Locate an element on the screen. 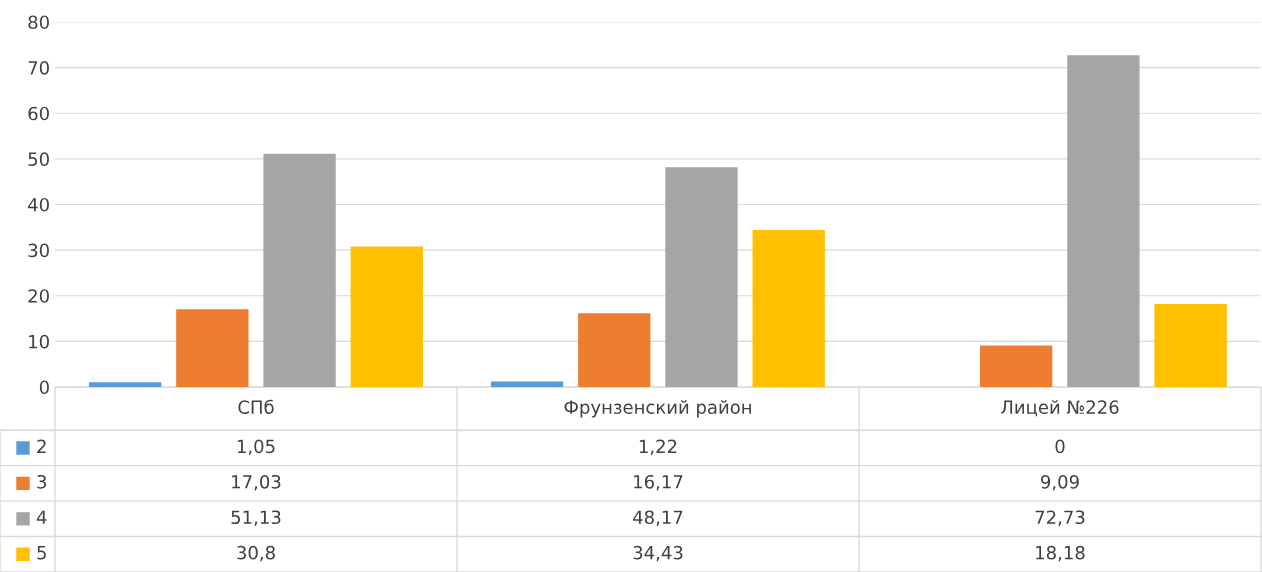 This screenshot has height=572, width=1262. data-label: 48,17 is located at coordinates (658, 518).